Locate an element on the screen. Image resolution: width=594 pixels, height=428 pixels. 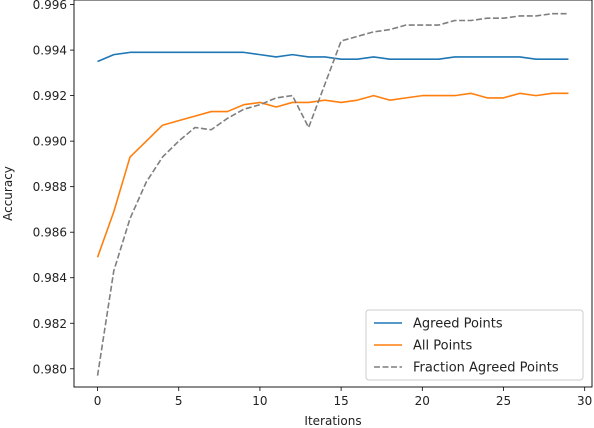
y-tick-label: 0.980 is located at coordinates (50, 369).